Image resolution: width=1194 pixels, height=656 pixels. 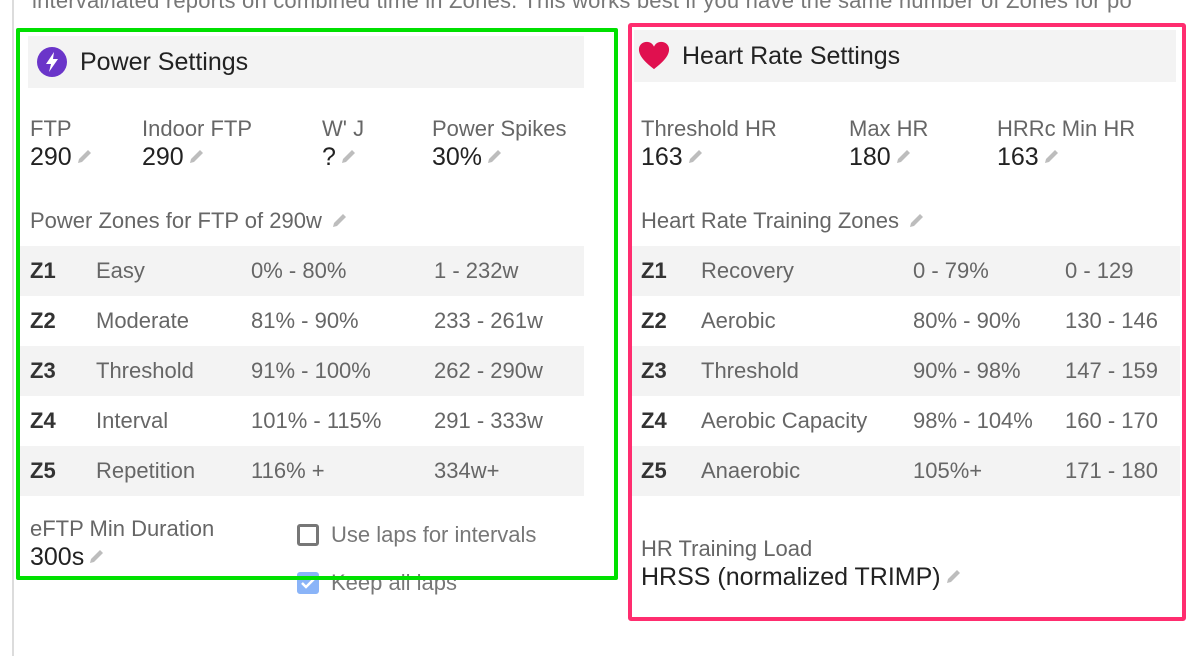 What do you see at coordinates (916, 221) in the screenshot?
I see `edit-hr-zones-pencil-icon` at bounding box center [916, 221].